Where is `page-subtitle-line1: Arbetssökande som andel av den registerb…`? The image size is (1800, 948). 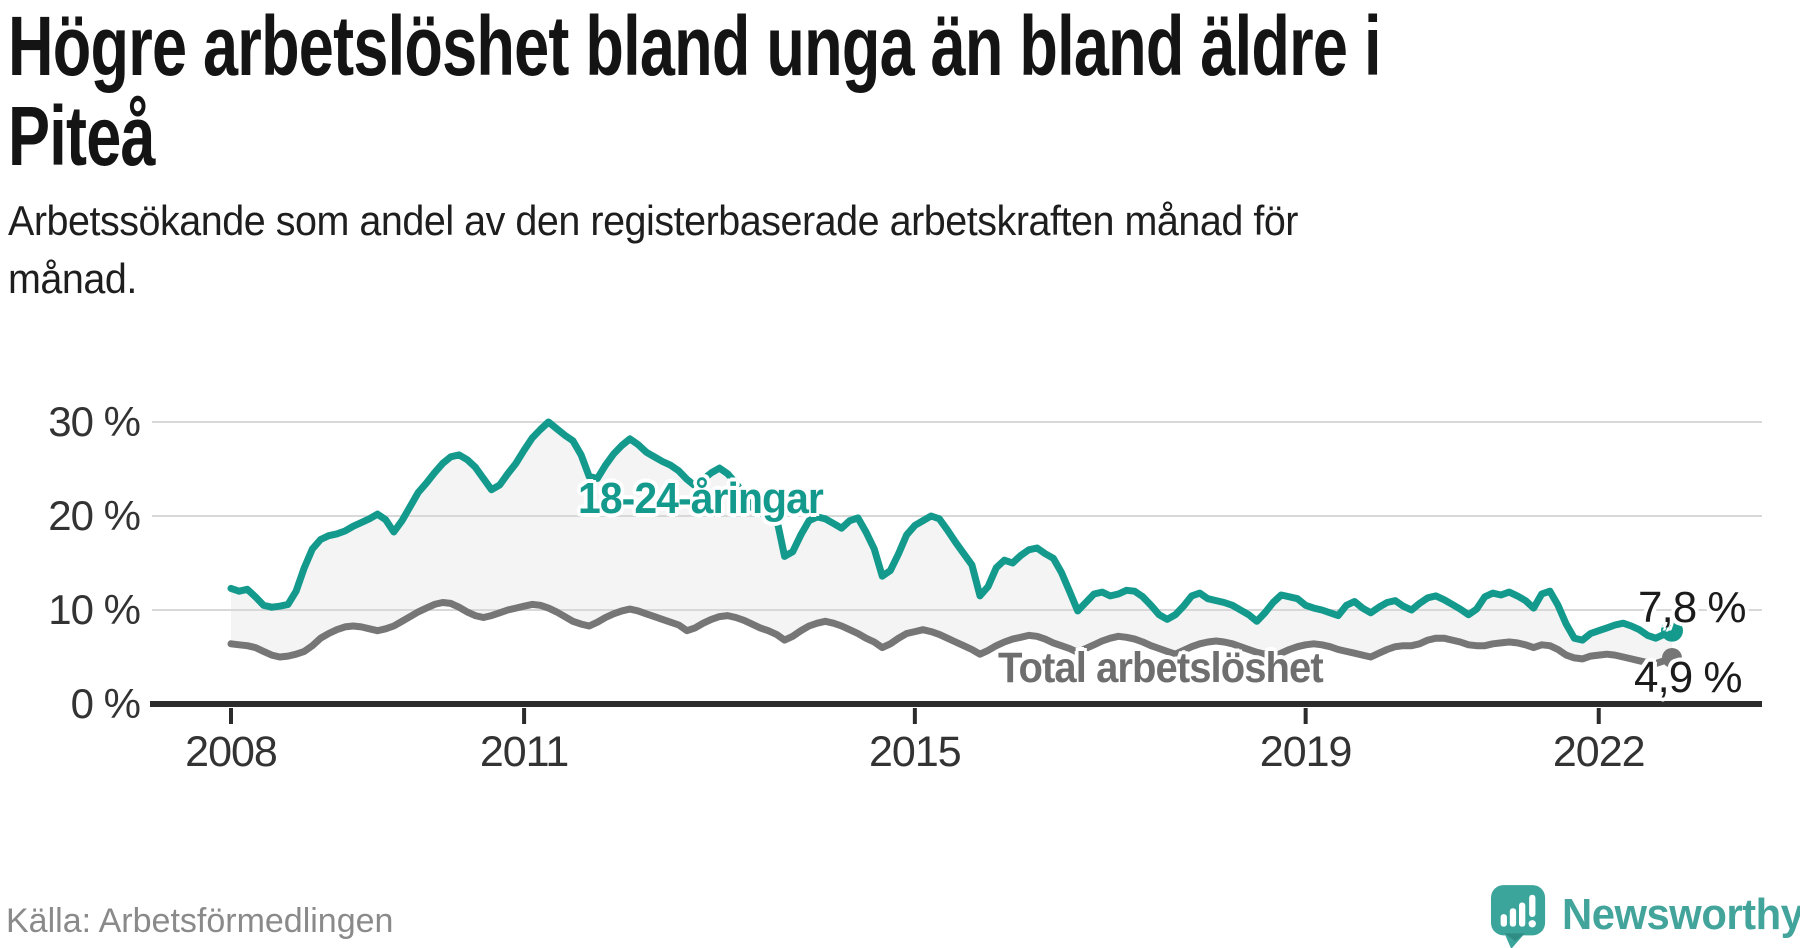 page-subtitle-line1: Arbetssökande som andel av den registerb… is located at coordinates (653, 220).